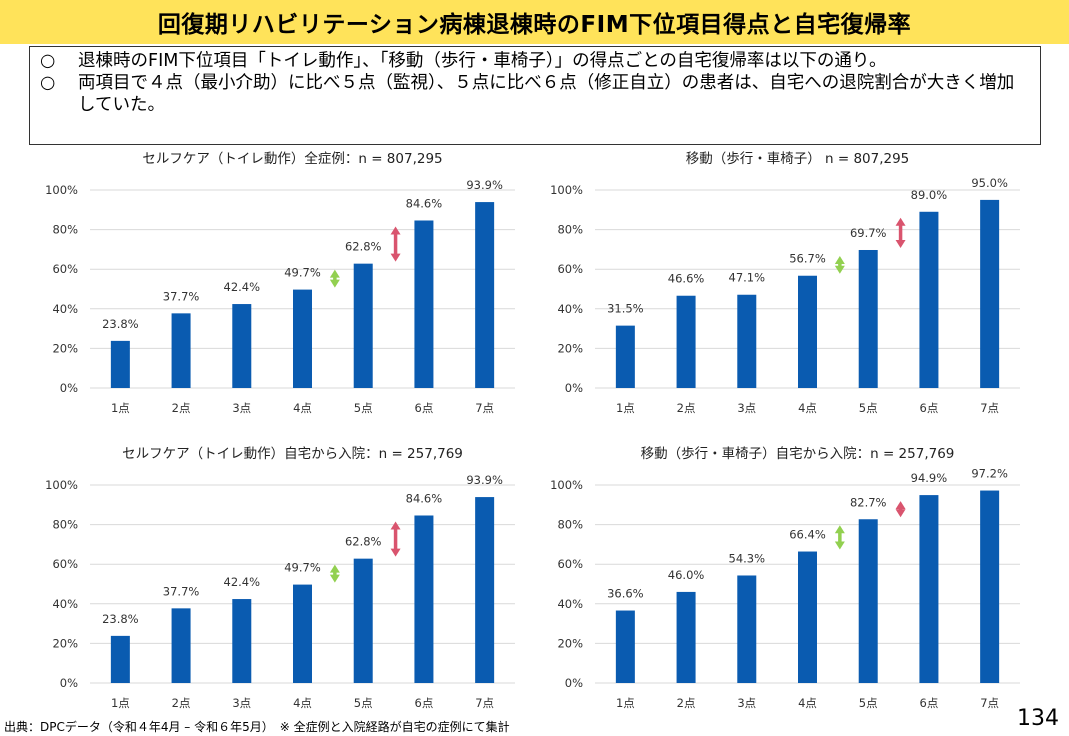 Image resolution: width=1069 pixels, height=736 pixels. What do you see at coordinates (798, 159) in the screenshot?
I see `chart-title: 移動（歩行・車椅子） n = 807,295` at bounding box center [798, 159].